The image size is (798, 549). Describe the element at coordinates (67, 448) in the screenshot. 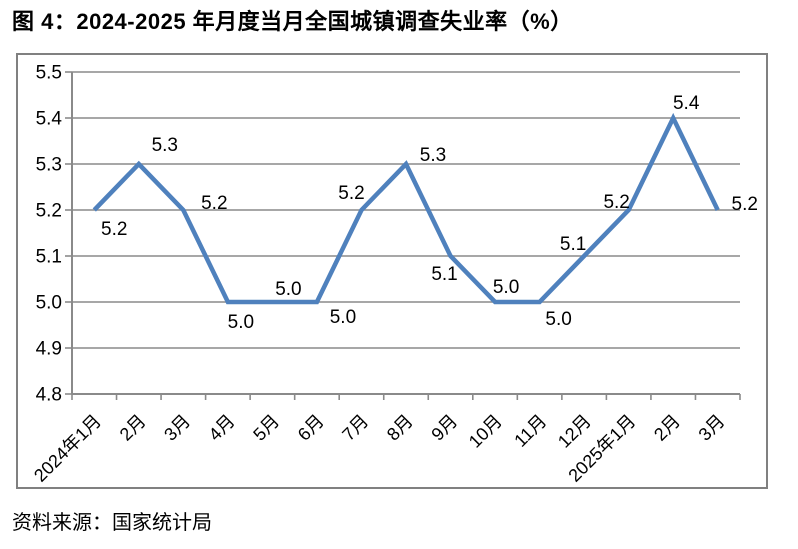

I see `x-axis-label: 2024年1月` at that location.